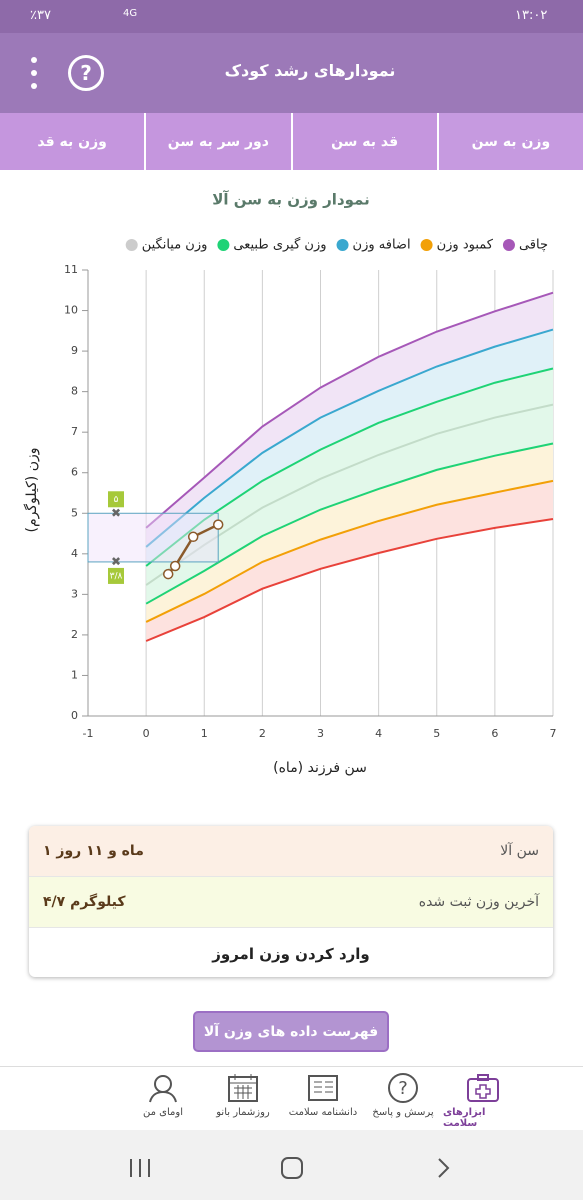 Image resolution: width=583 pixels, height=1204 pixels. What do you see at coordinates (262, 733) in the screenshot?
I see `x-tick-label: 2` at bounding box center [262, 733].